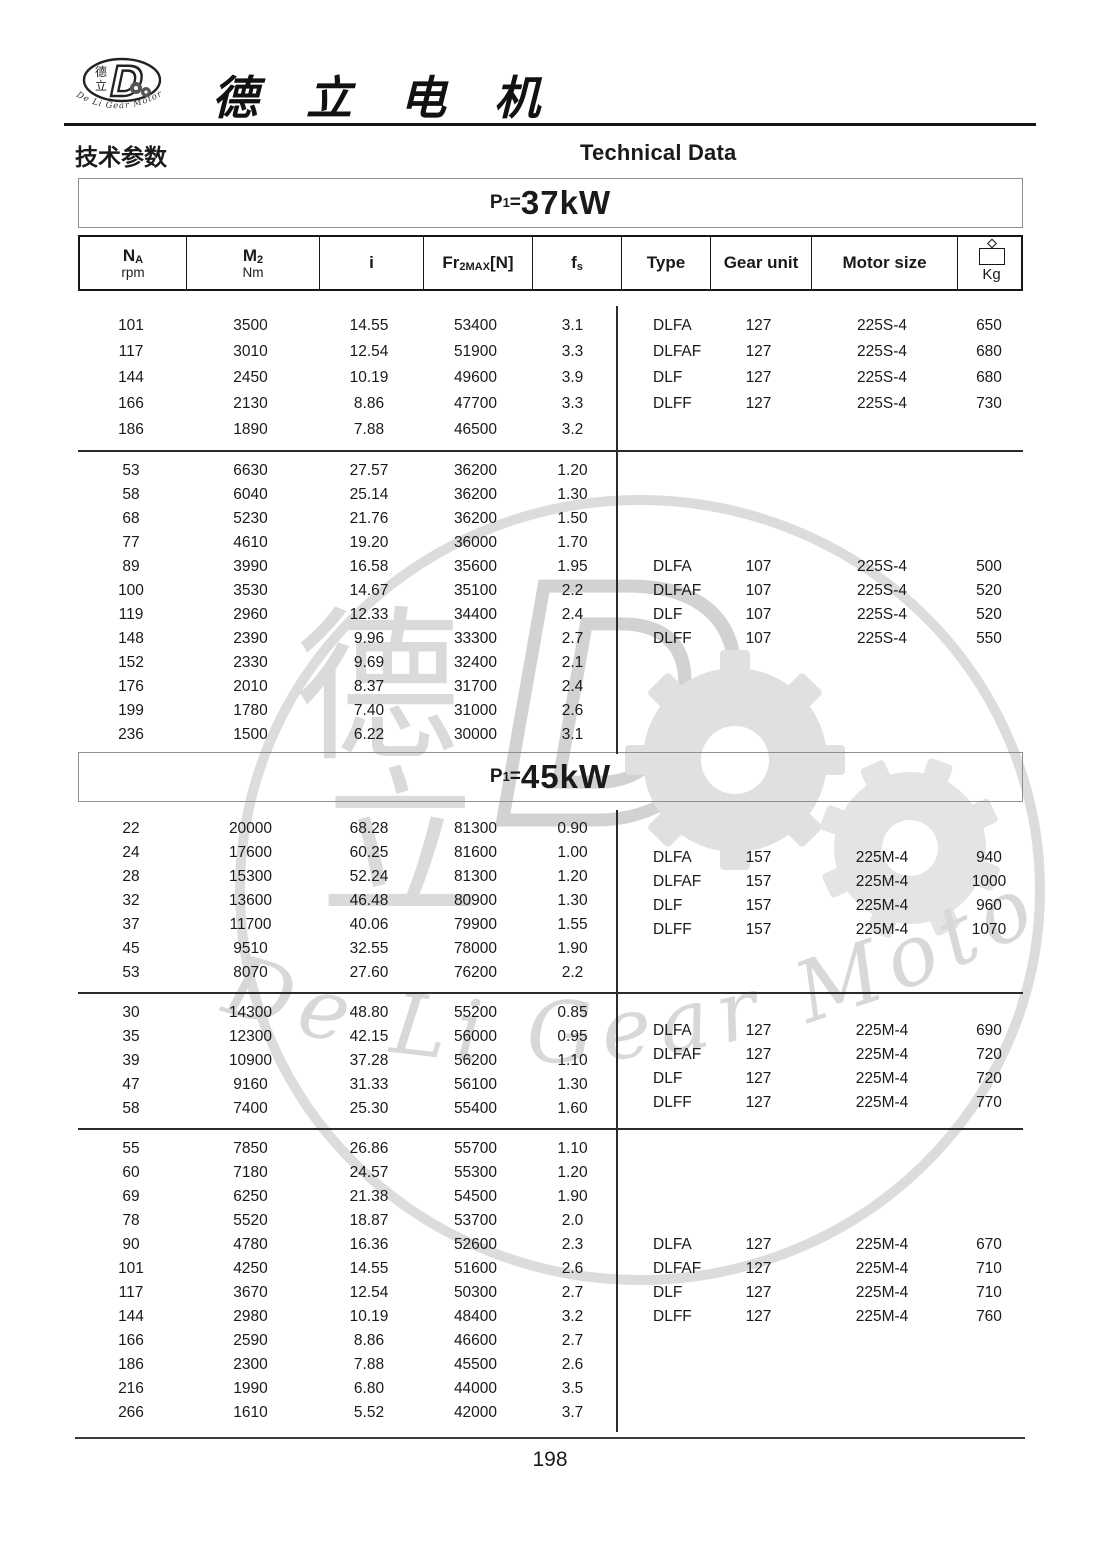 This screenshot has height=1555, width=1100. Describe the element at coordinates (989, 1268) in the screenshot. I see `cell-weight: 710` at that location.